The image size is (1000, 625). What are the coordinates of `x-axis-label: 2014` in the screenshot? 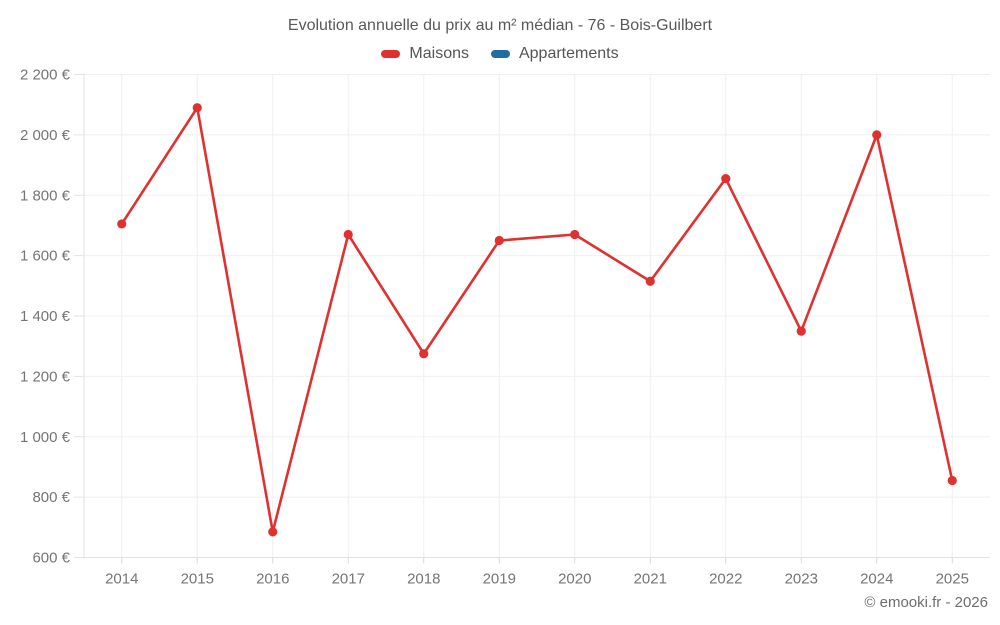 It's located at (121, 579).